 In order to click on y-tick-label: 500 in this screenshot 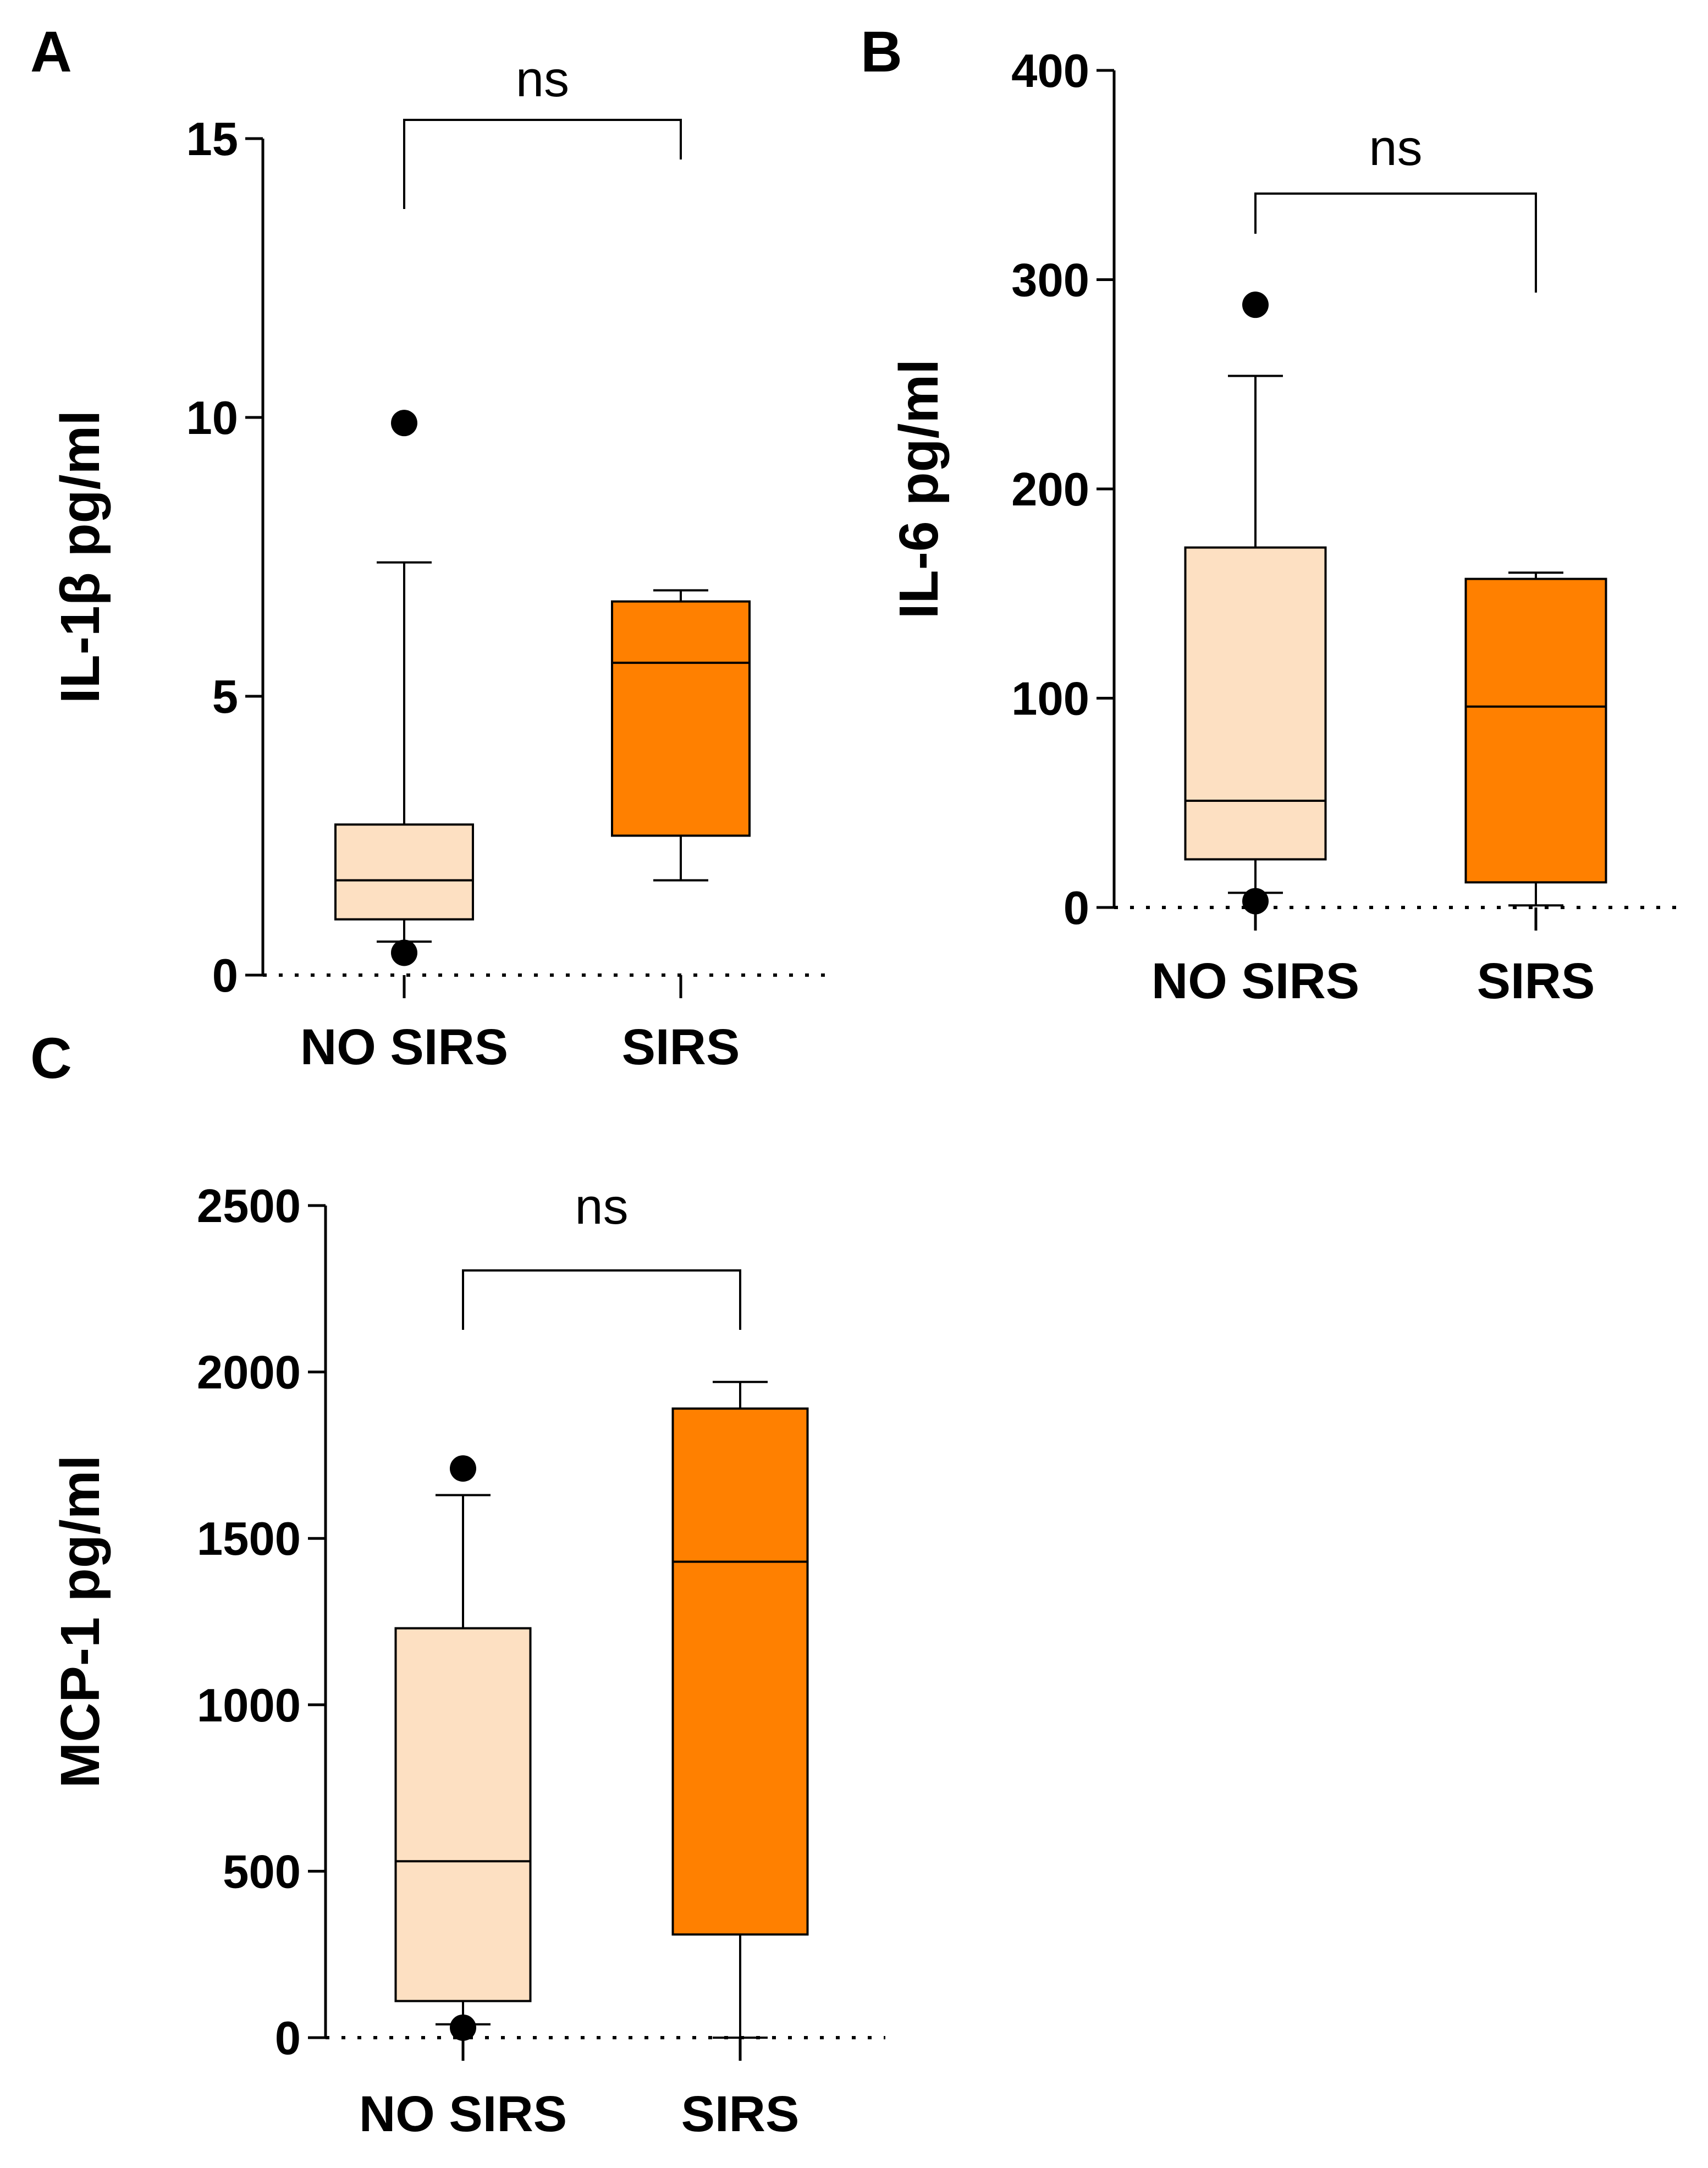, I will do `click(262, 1872)`.